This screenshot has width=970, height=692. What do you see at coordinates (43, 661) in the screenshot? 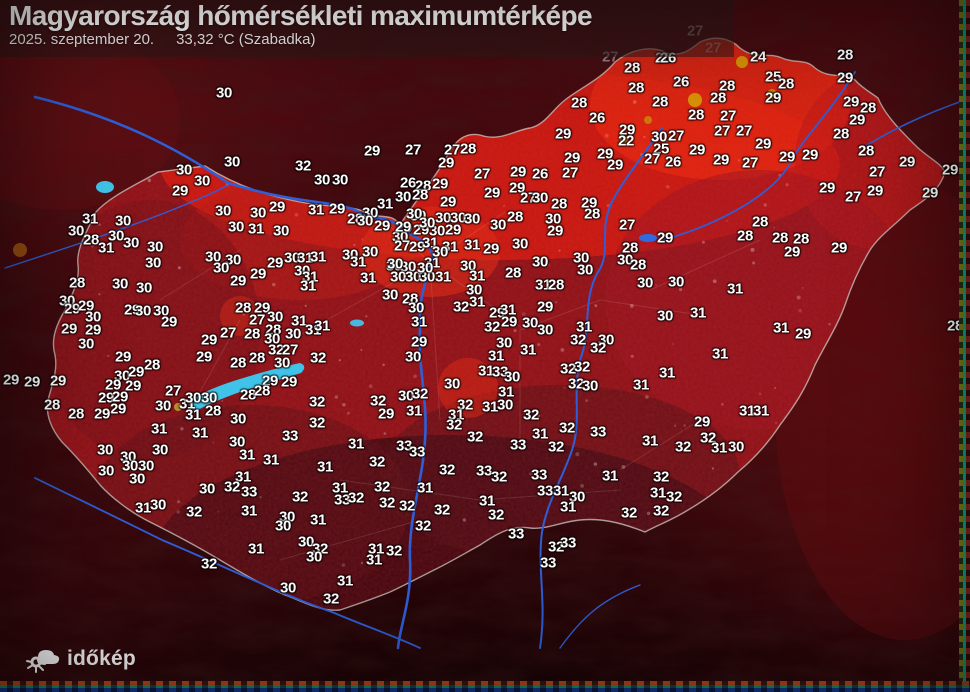
I see `sun-cloud-icon` at bounding box center [43, 661].